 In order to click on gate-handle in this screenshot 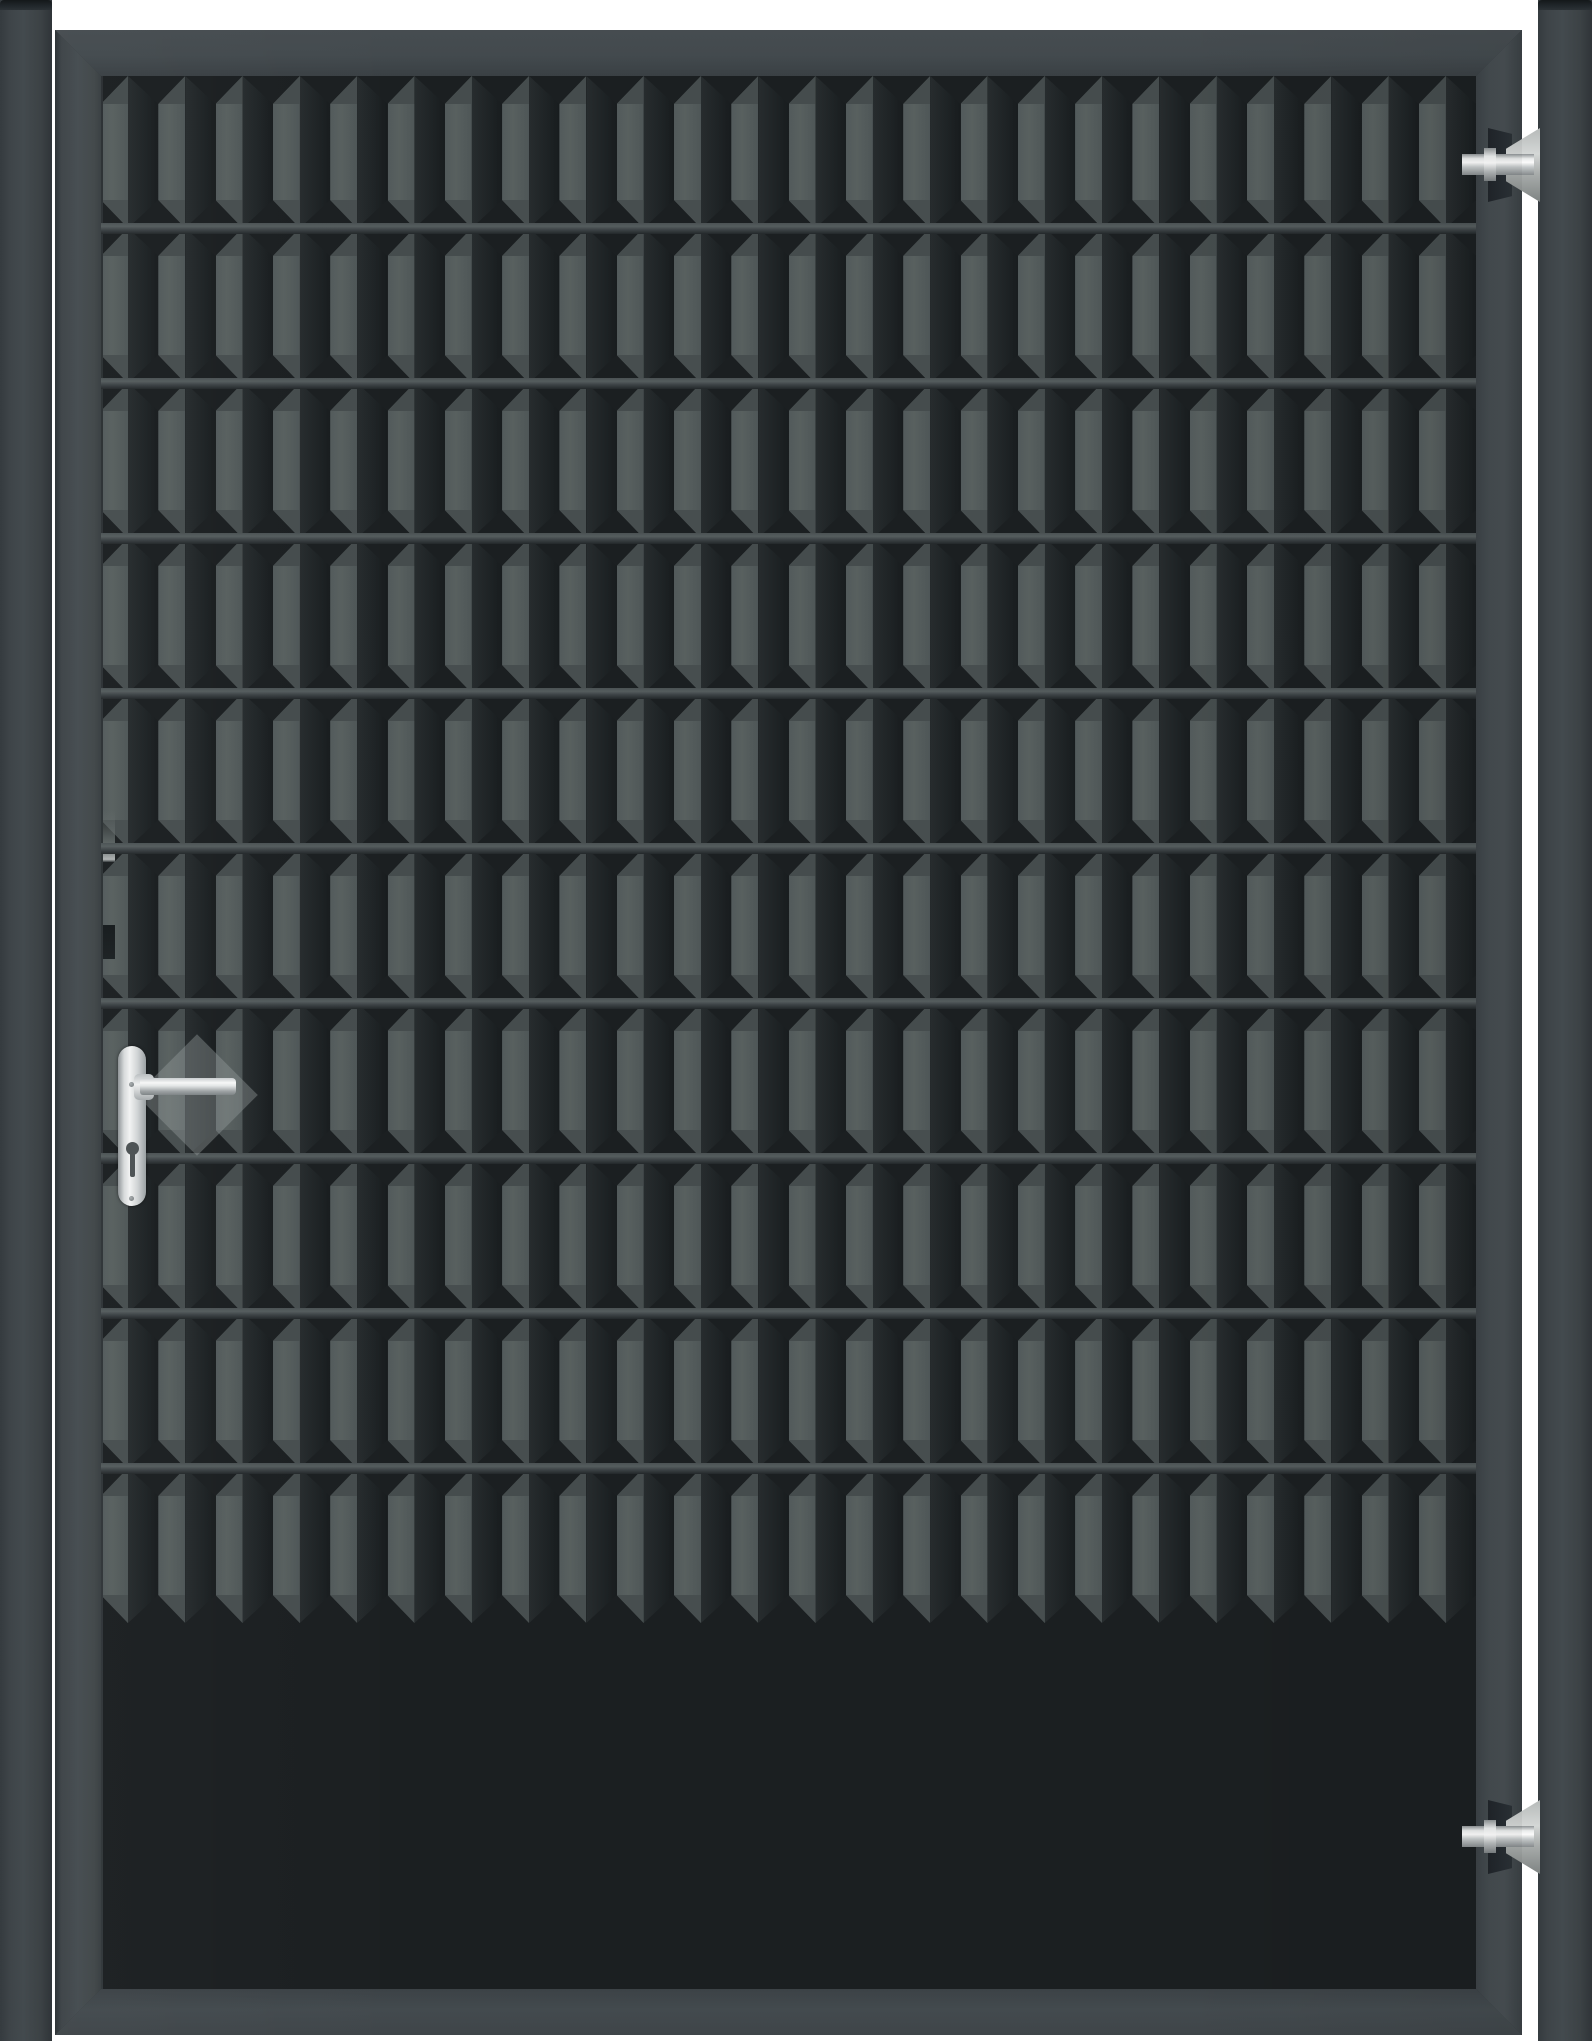, I will do `click(188, 1120)`.